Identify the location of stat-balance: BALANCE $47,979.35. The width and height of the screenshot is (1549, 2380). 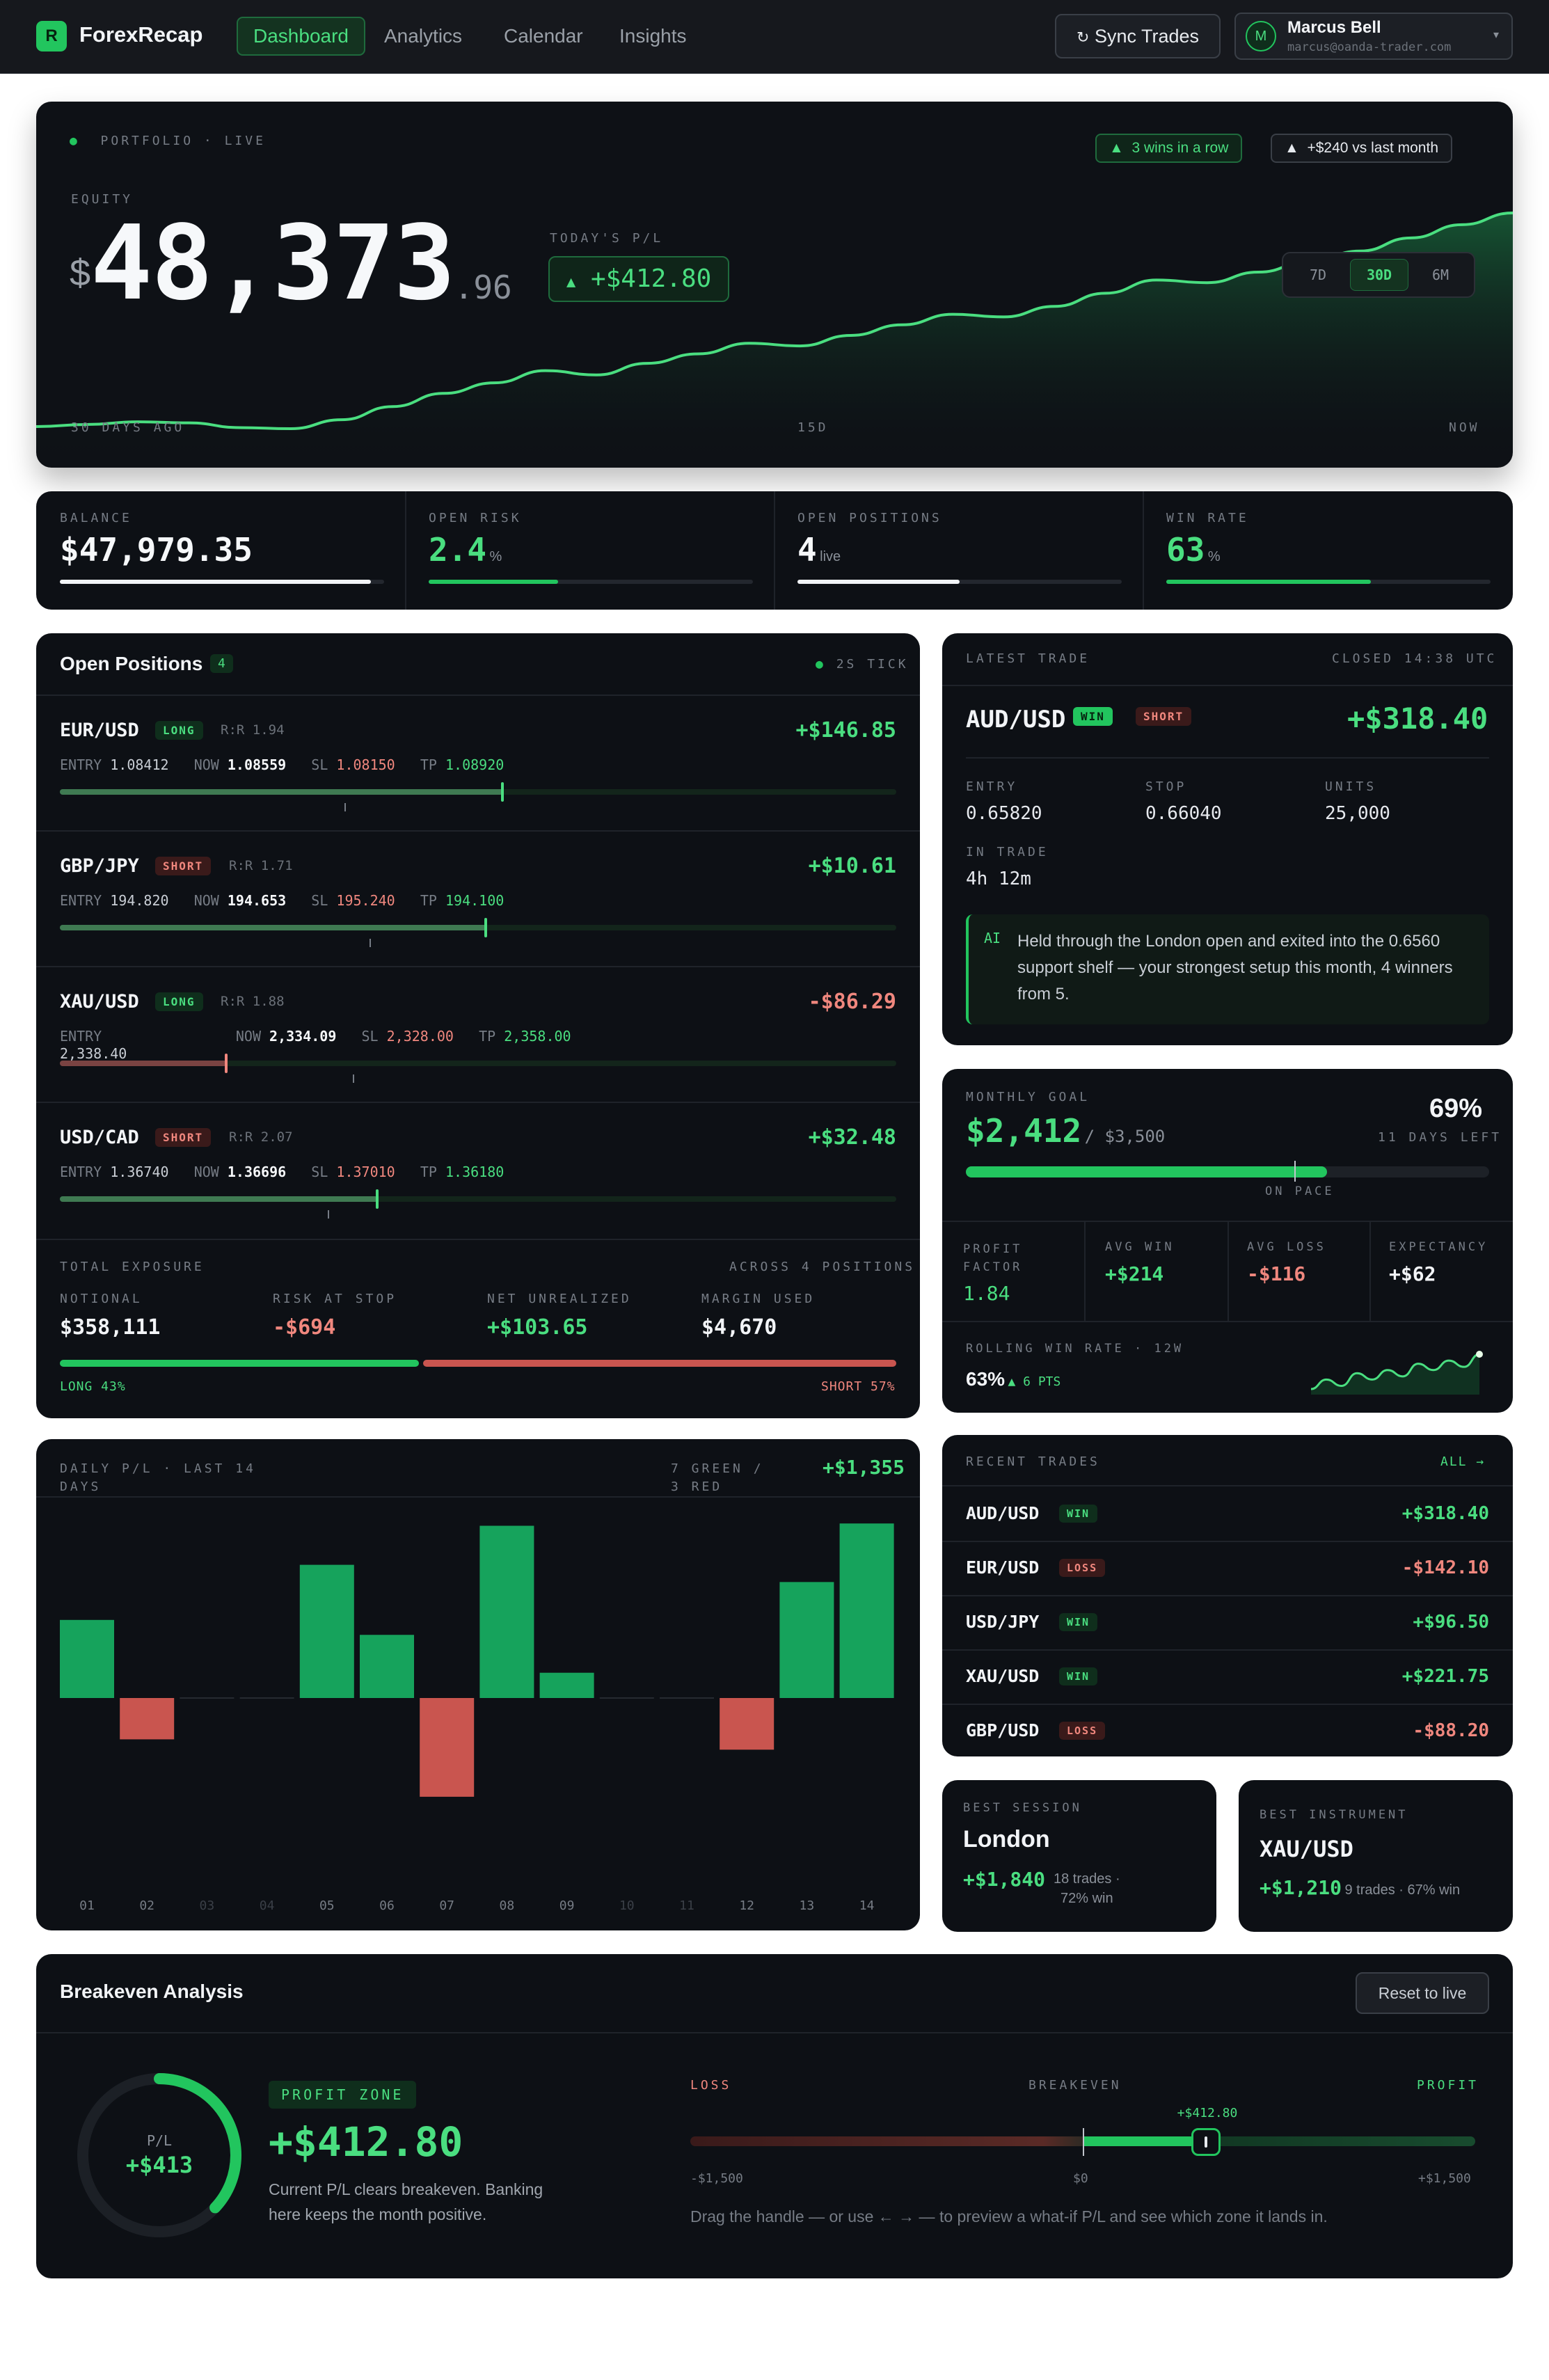
(222, 547).